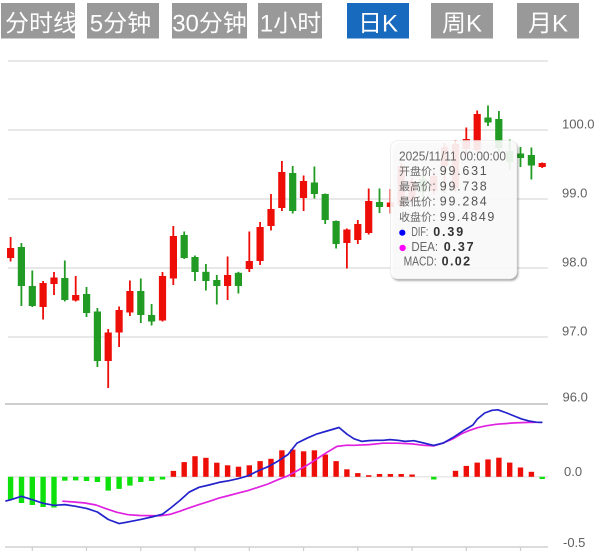 This screenshot has width=611, height=556. What do you see at coordinates (419, 232) in the screenshot?
I see `svg-text: DIF:` at bounding box center [419, 232].